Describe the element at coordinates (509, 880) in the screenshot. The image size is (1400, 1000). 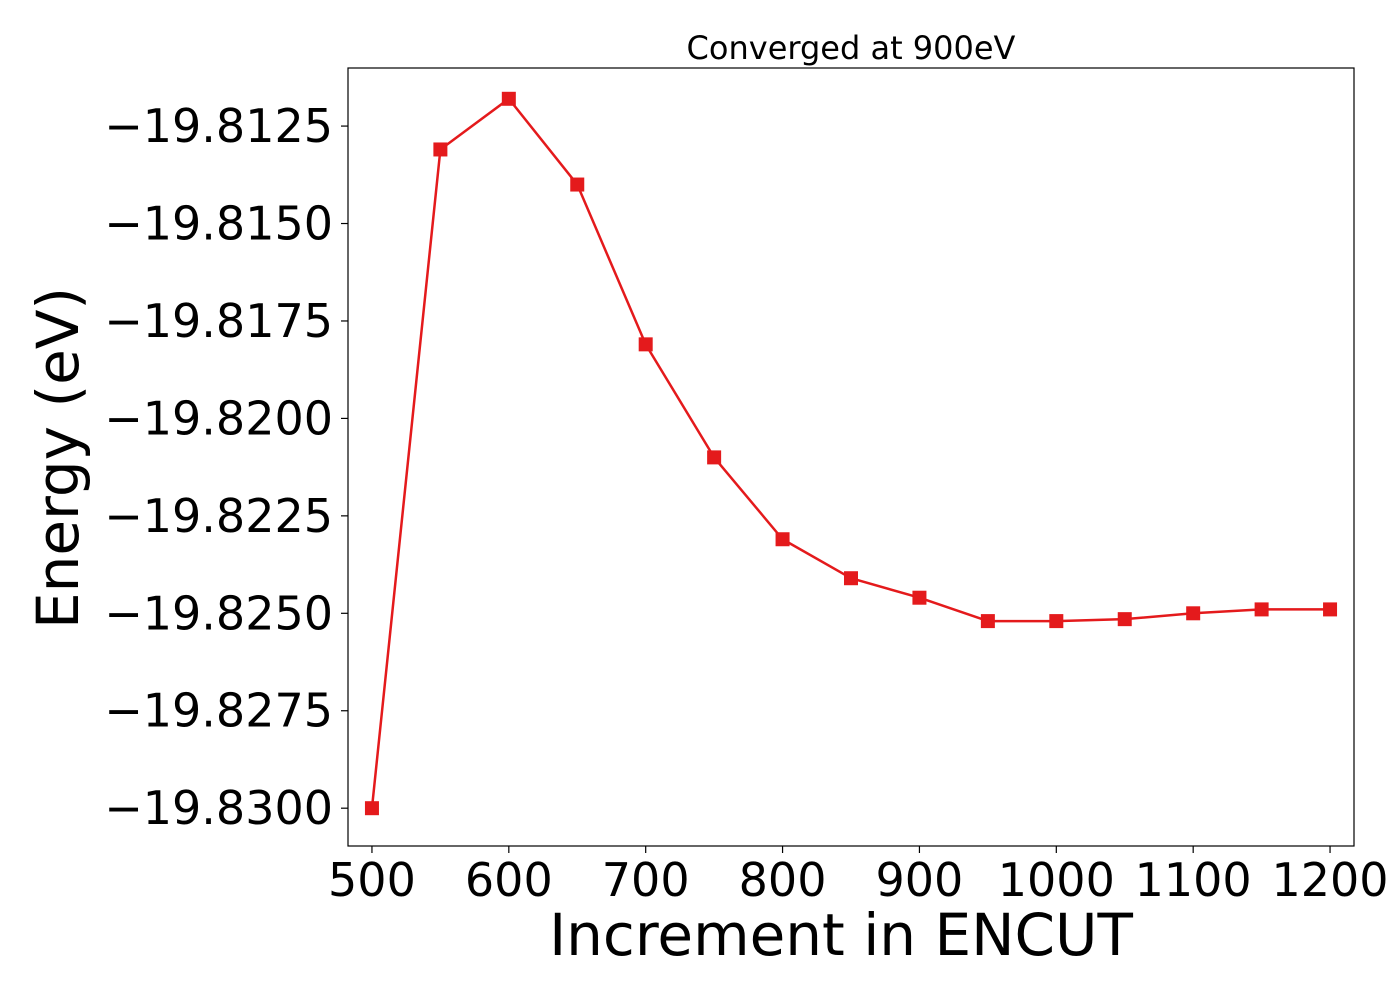
I see `x-tick-label: 600` at that location.